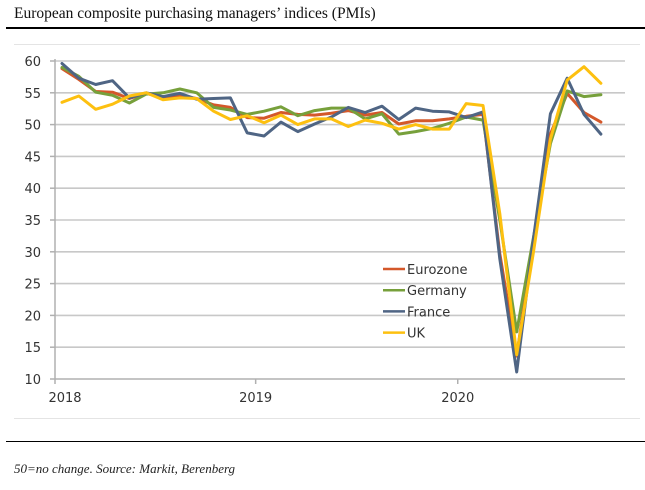 The height and width of the screenshot is (490, 645). Describe the element at coordinates (416, 334) in the screenshot. I see `legend-label-uk: UK` at that location.